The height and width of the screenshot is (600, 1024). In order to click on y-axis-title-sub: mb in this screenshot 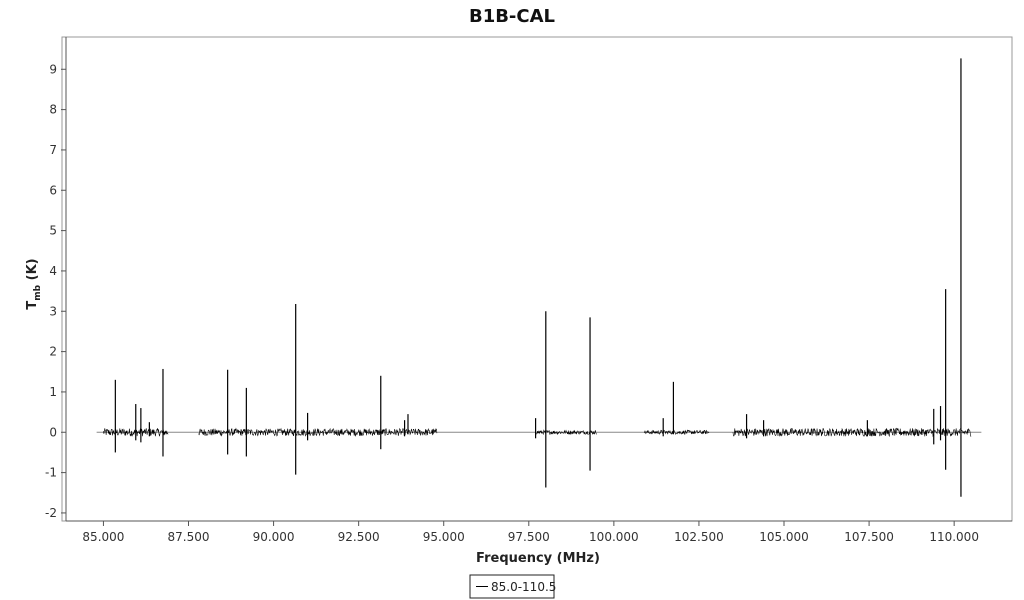, I will do `click(38, 292)`.